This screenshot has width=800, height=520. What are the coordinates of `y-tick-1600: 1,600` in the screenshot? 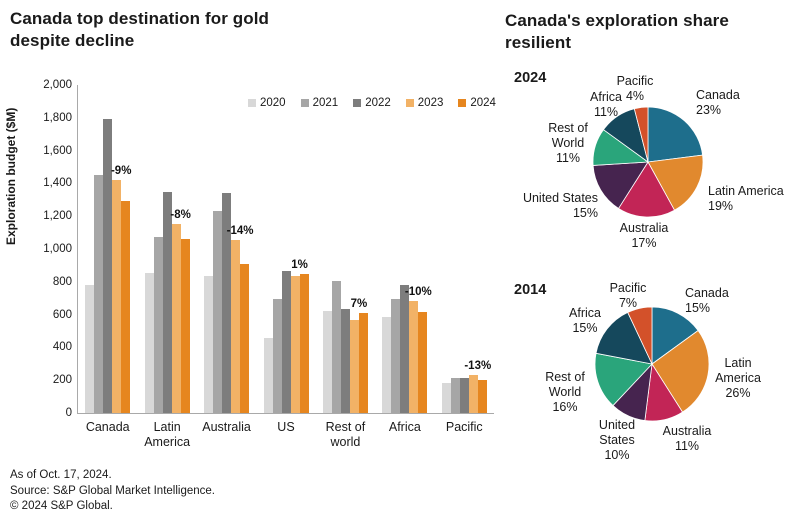 It's located at (57, 150).